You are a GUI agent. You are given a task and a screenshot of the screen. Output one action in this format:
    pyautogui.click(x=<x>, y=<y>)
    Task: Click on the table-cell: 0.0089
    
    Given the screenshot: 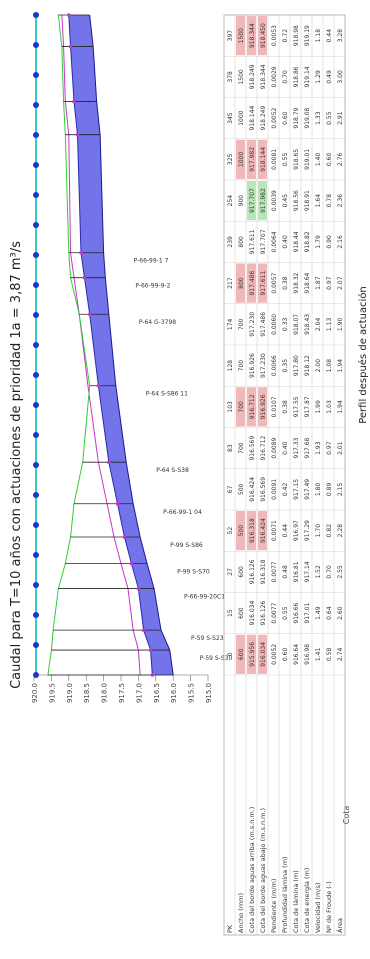 What is the action you would take?
    pyautogui.click(x=274, y=447)
    